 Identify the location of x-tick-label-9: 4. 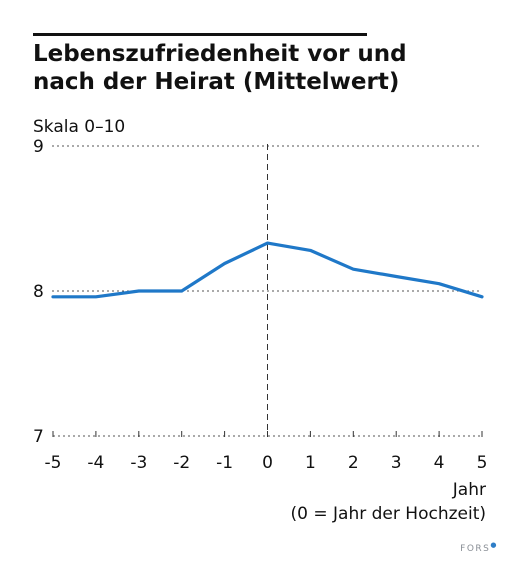
(439, 463).